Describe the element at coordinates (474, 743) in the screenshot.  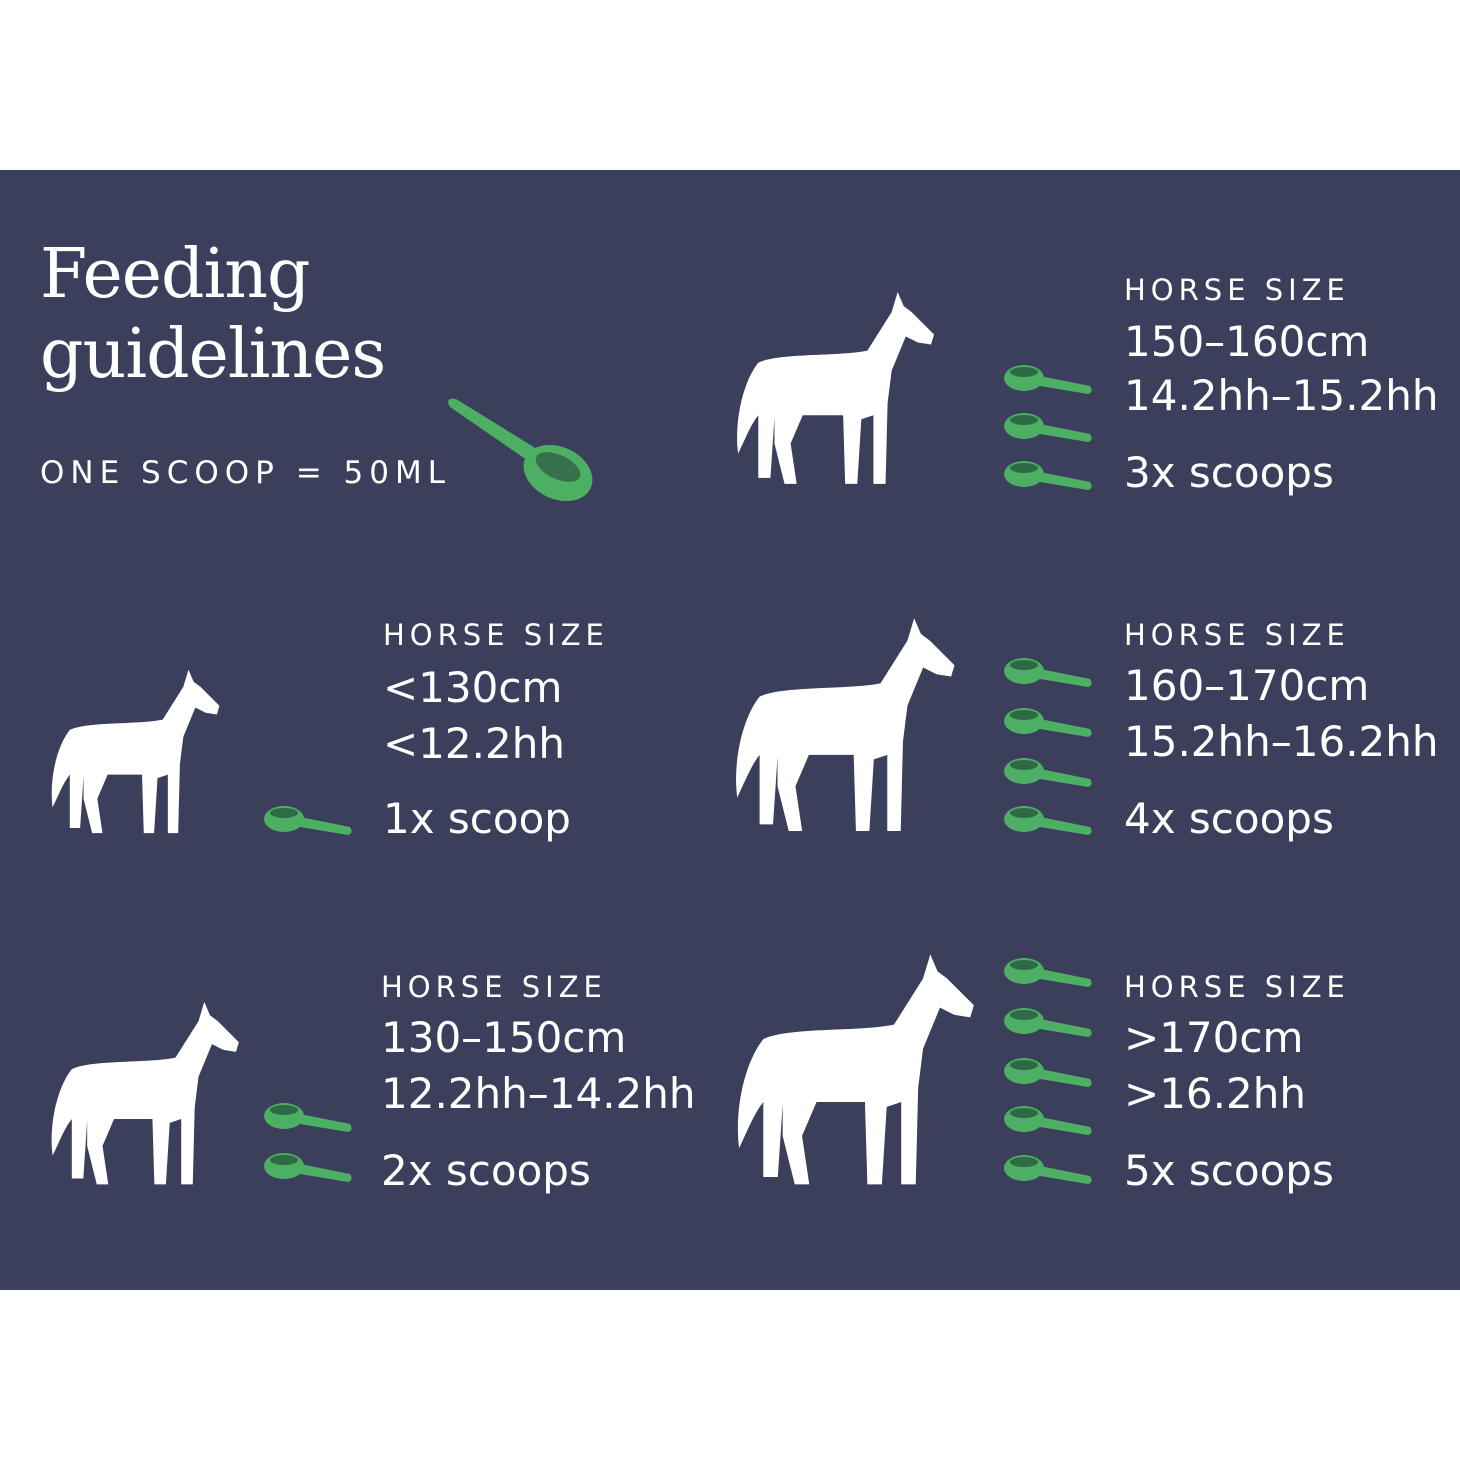
I see `size-hh: <12.2hh` at that location.